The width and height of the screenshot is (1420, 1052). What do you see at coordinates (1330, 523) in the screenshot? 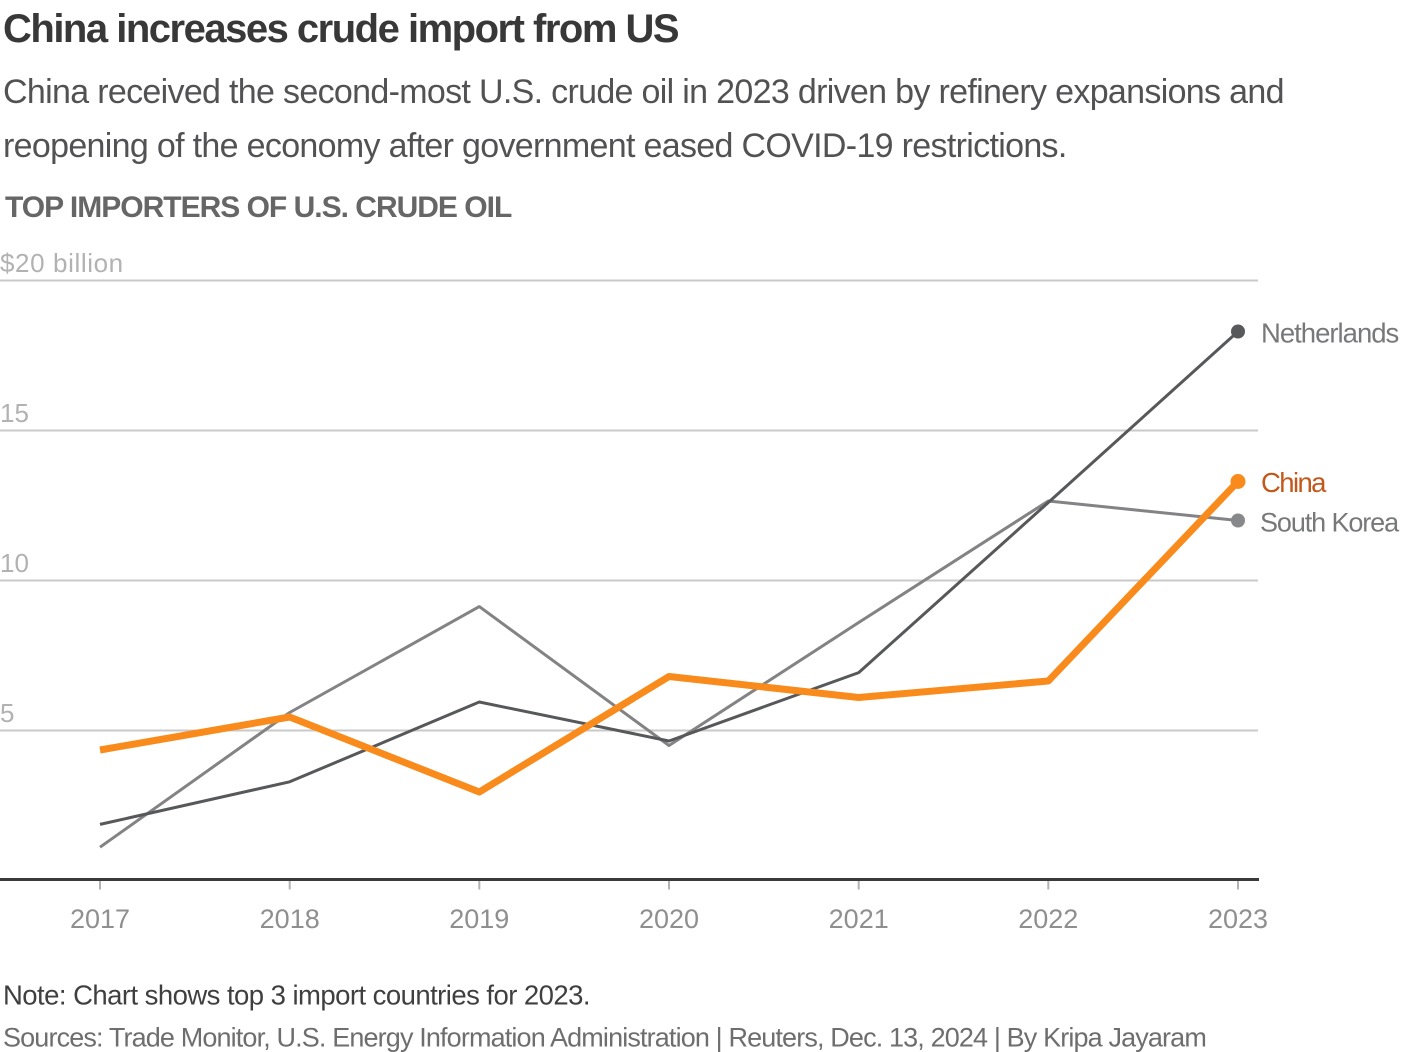
I see `svg-text: South Korea` at bounding box center [1330, 523].